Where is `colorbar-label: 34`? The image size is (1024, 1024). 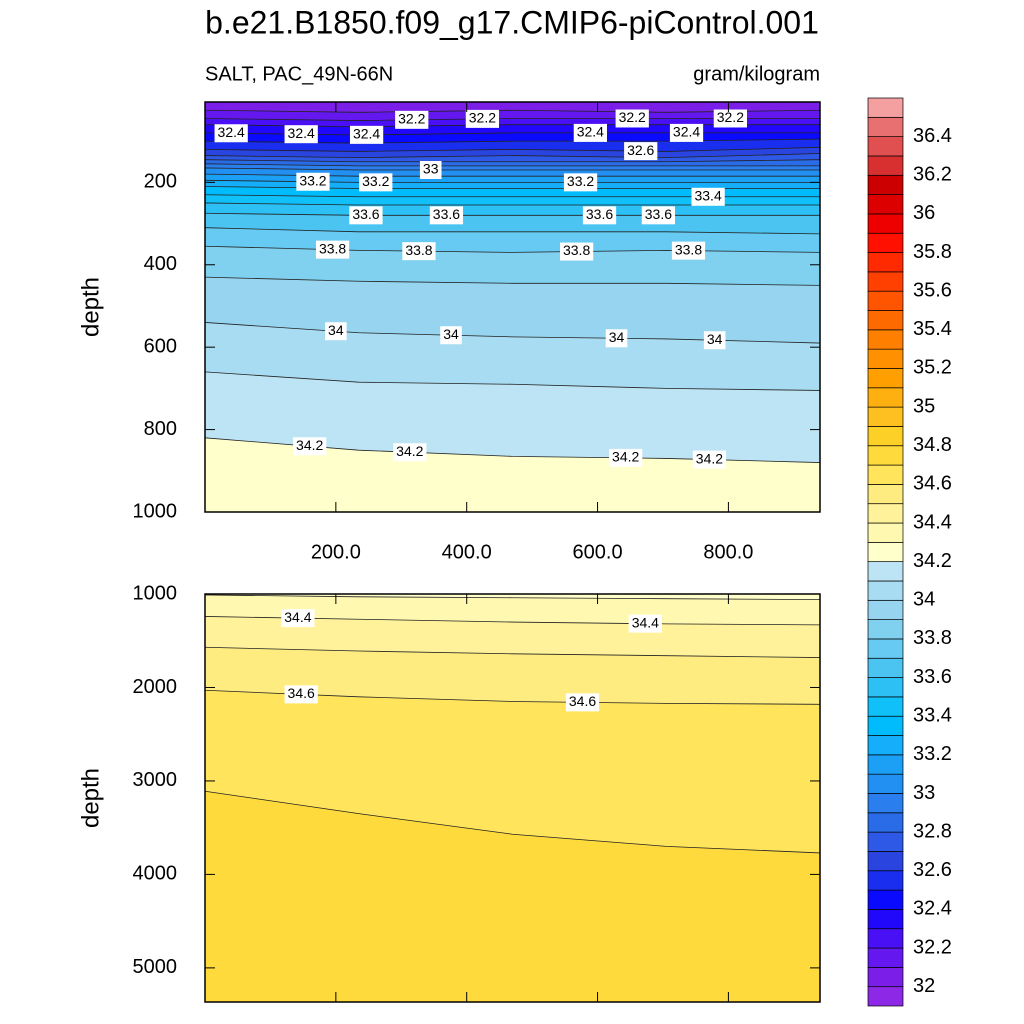
colorbar-label: 34 is located at coordinates (924, 600).